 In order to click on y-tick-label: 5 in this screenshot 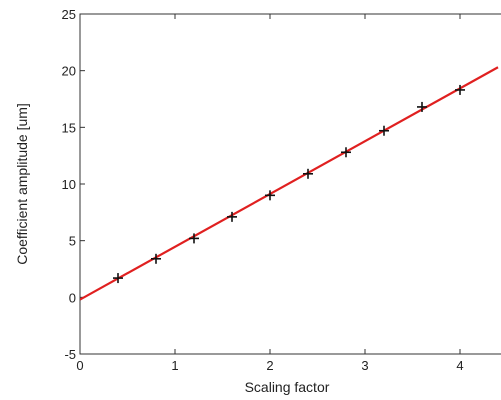, I will do `click(72, 241)`.